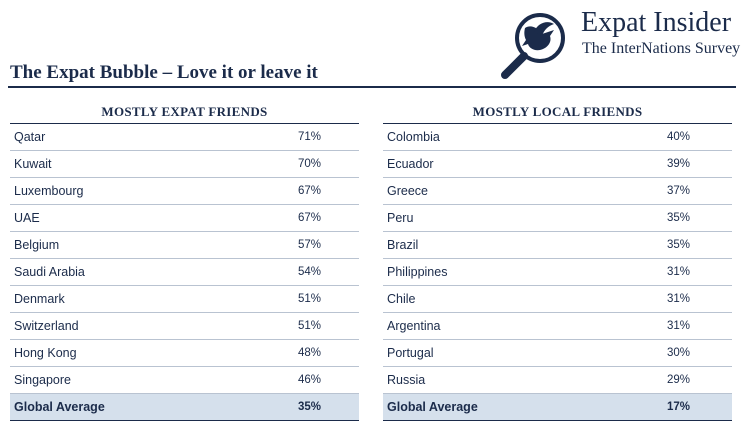  What do you see at coordinates (184, 407) in the screenshot?
I see `global-average-row: Global Average 35%` at bounding box center [184, 407].